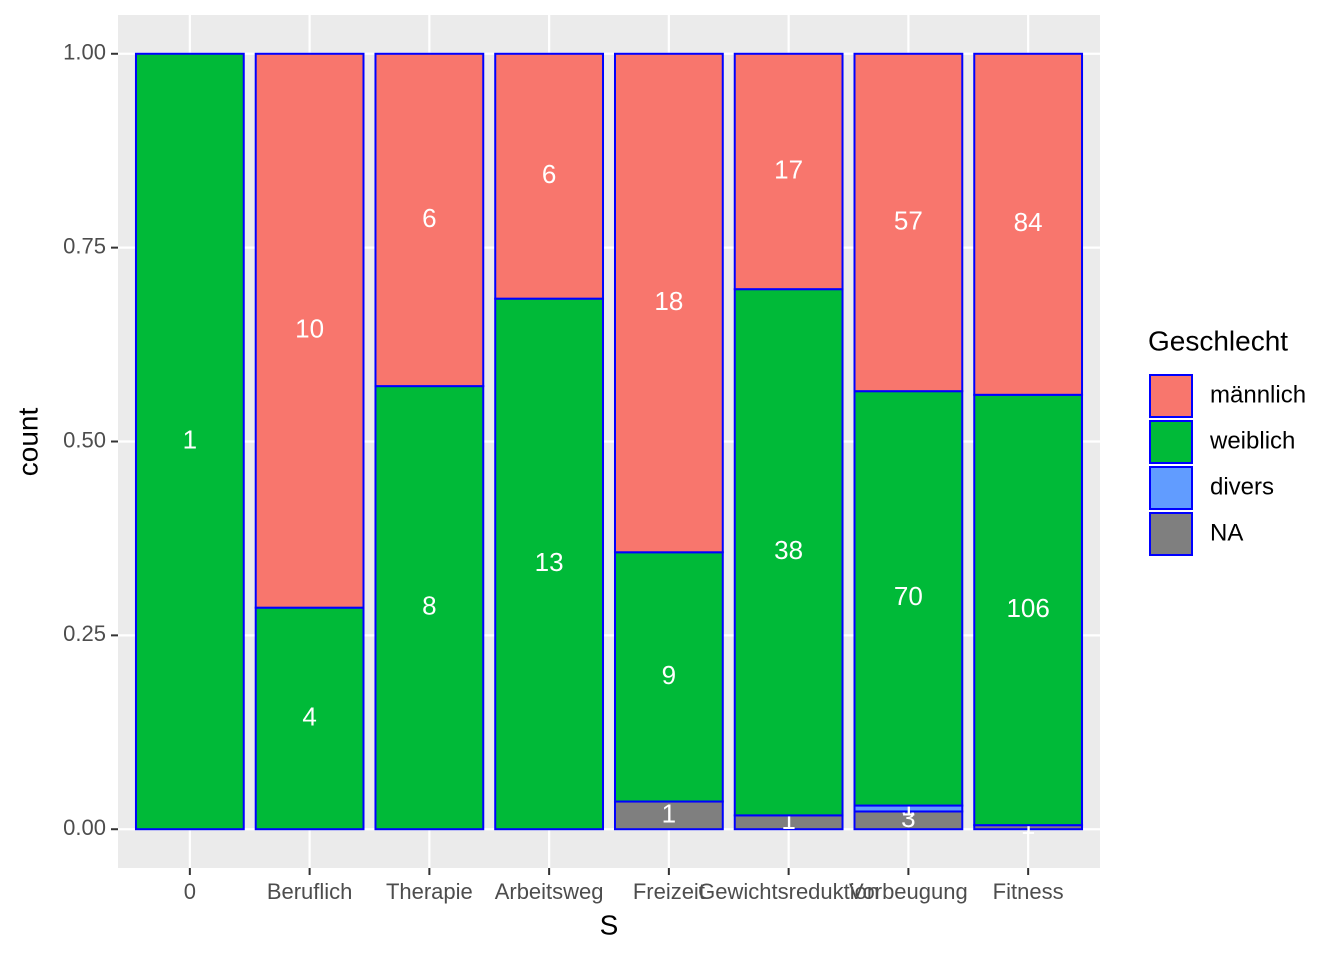 This screenshot has height=960, width=1344. I want to click on bar-label: 4, so click(309, 716).